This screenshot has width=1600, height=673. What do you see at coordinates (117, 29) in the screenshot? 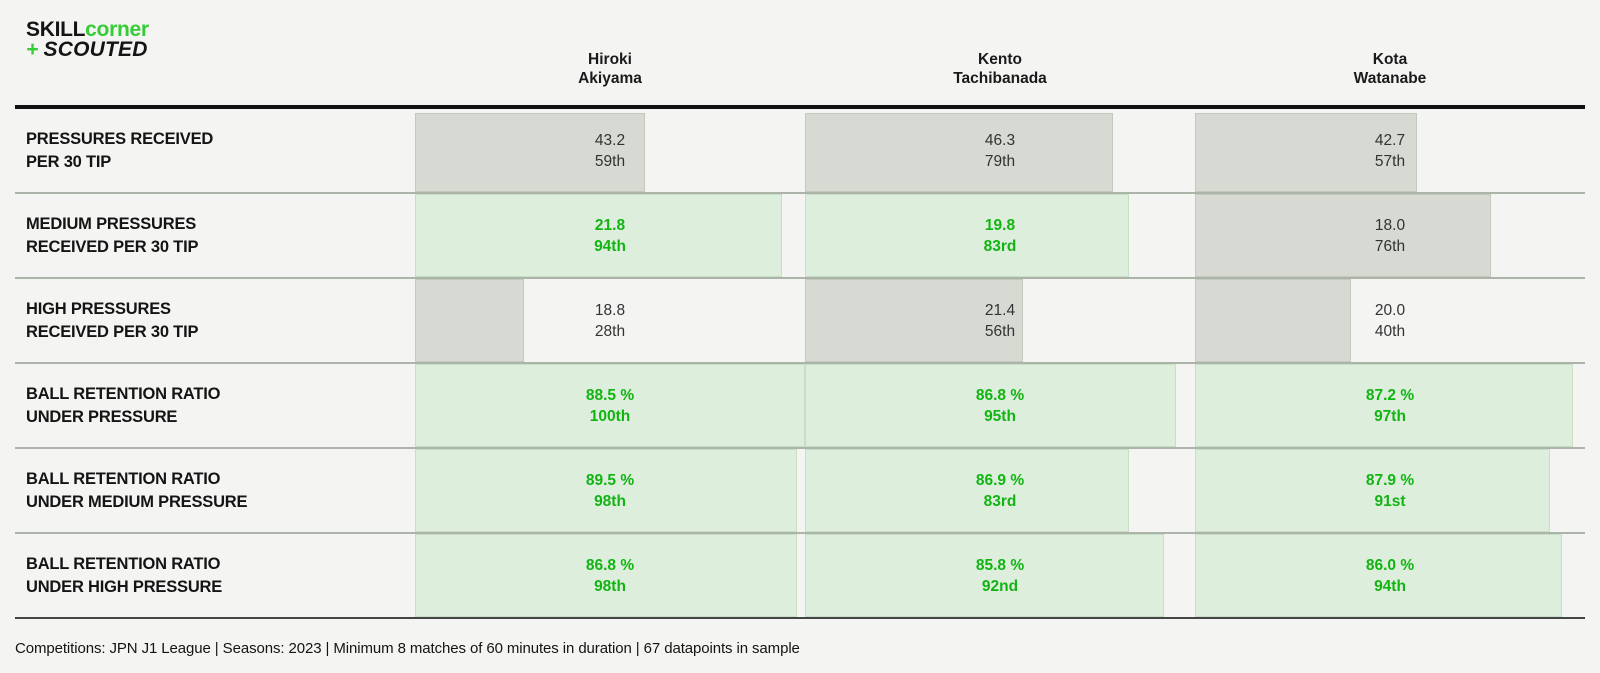
I see `logo-corner: corner` at bounding box center [117, 29].